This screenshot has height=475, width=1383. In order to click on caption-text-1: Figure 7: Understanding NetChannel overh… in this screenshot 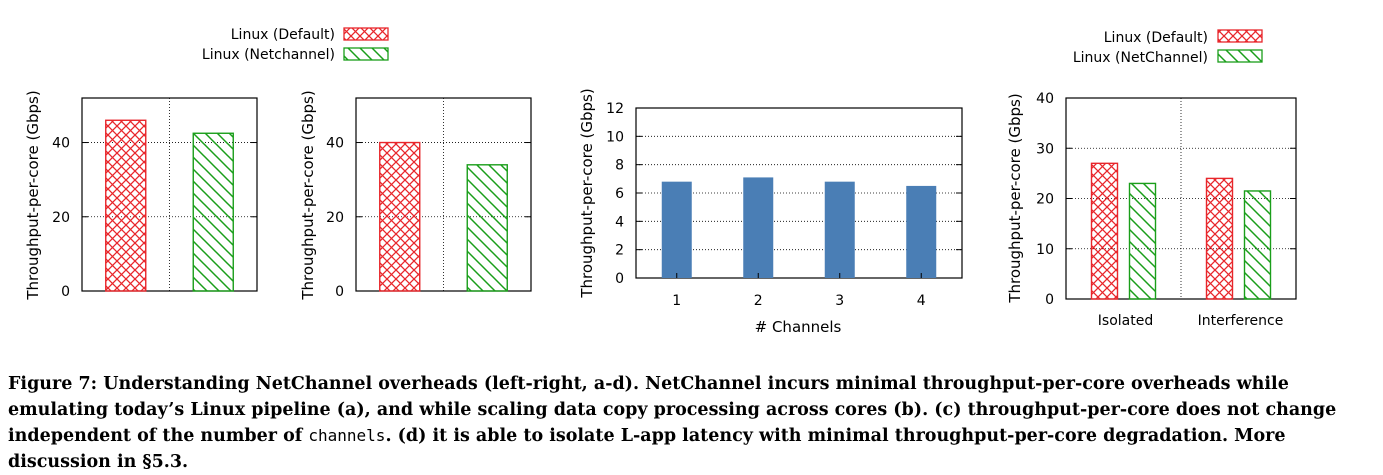, I will do `click(672, 410)`.